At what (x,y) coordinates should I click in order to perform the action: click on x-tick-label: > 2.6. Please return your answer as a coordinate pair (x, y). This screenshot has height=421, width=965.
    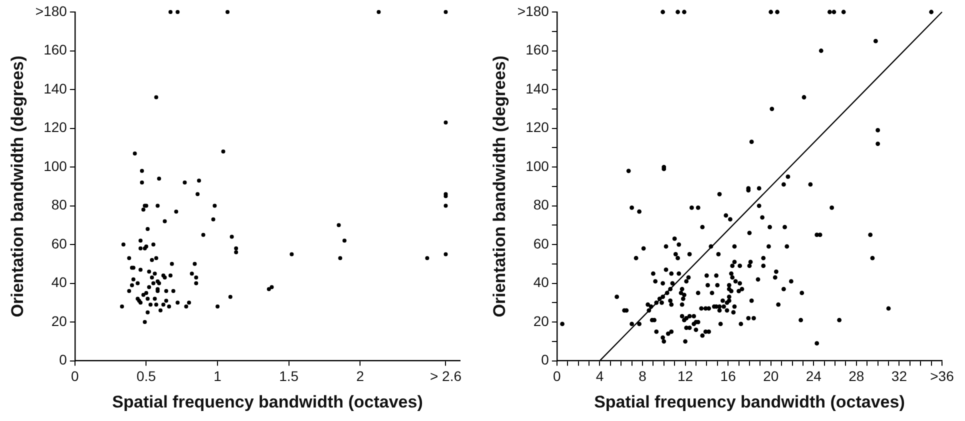
    Looking at the image, I should click on (446, 376).